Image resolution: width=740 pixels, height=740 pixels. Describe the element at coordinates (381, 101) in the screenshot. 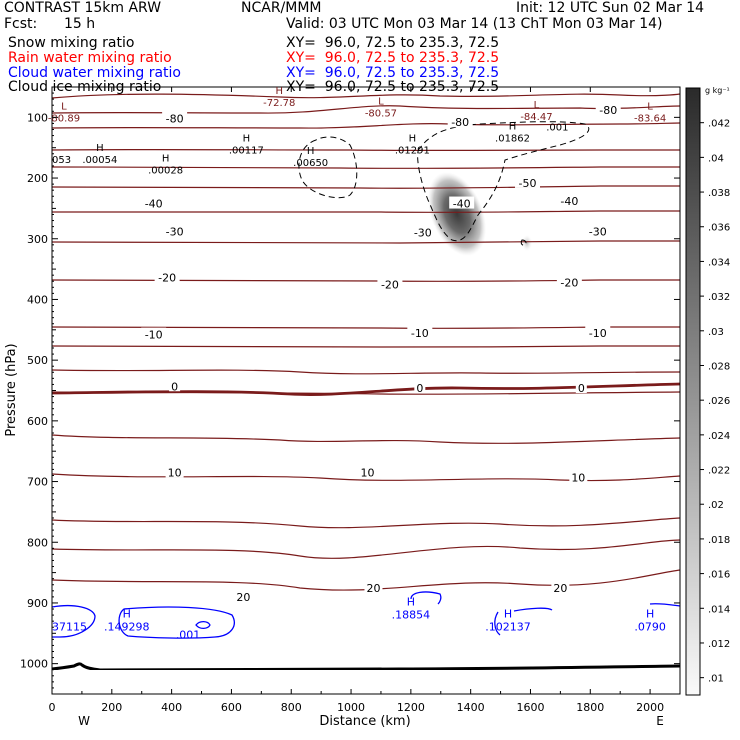

I see `extremum-letter: L` at that location.